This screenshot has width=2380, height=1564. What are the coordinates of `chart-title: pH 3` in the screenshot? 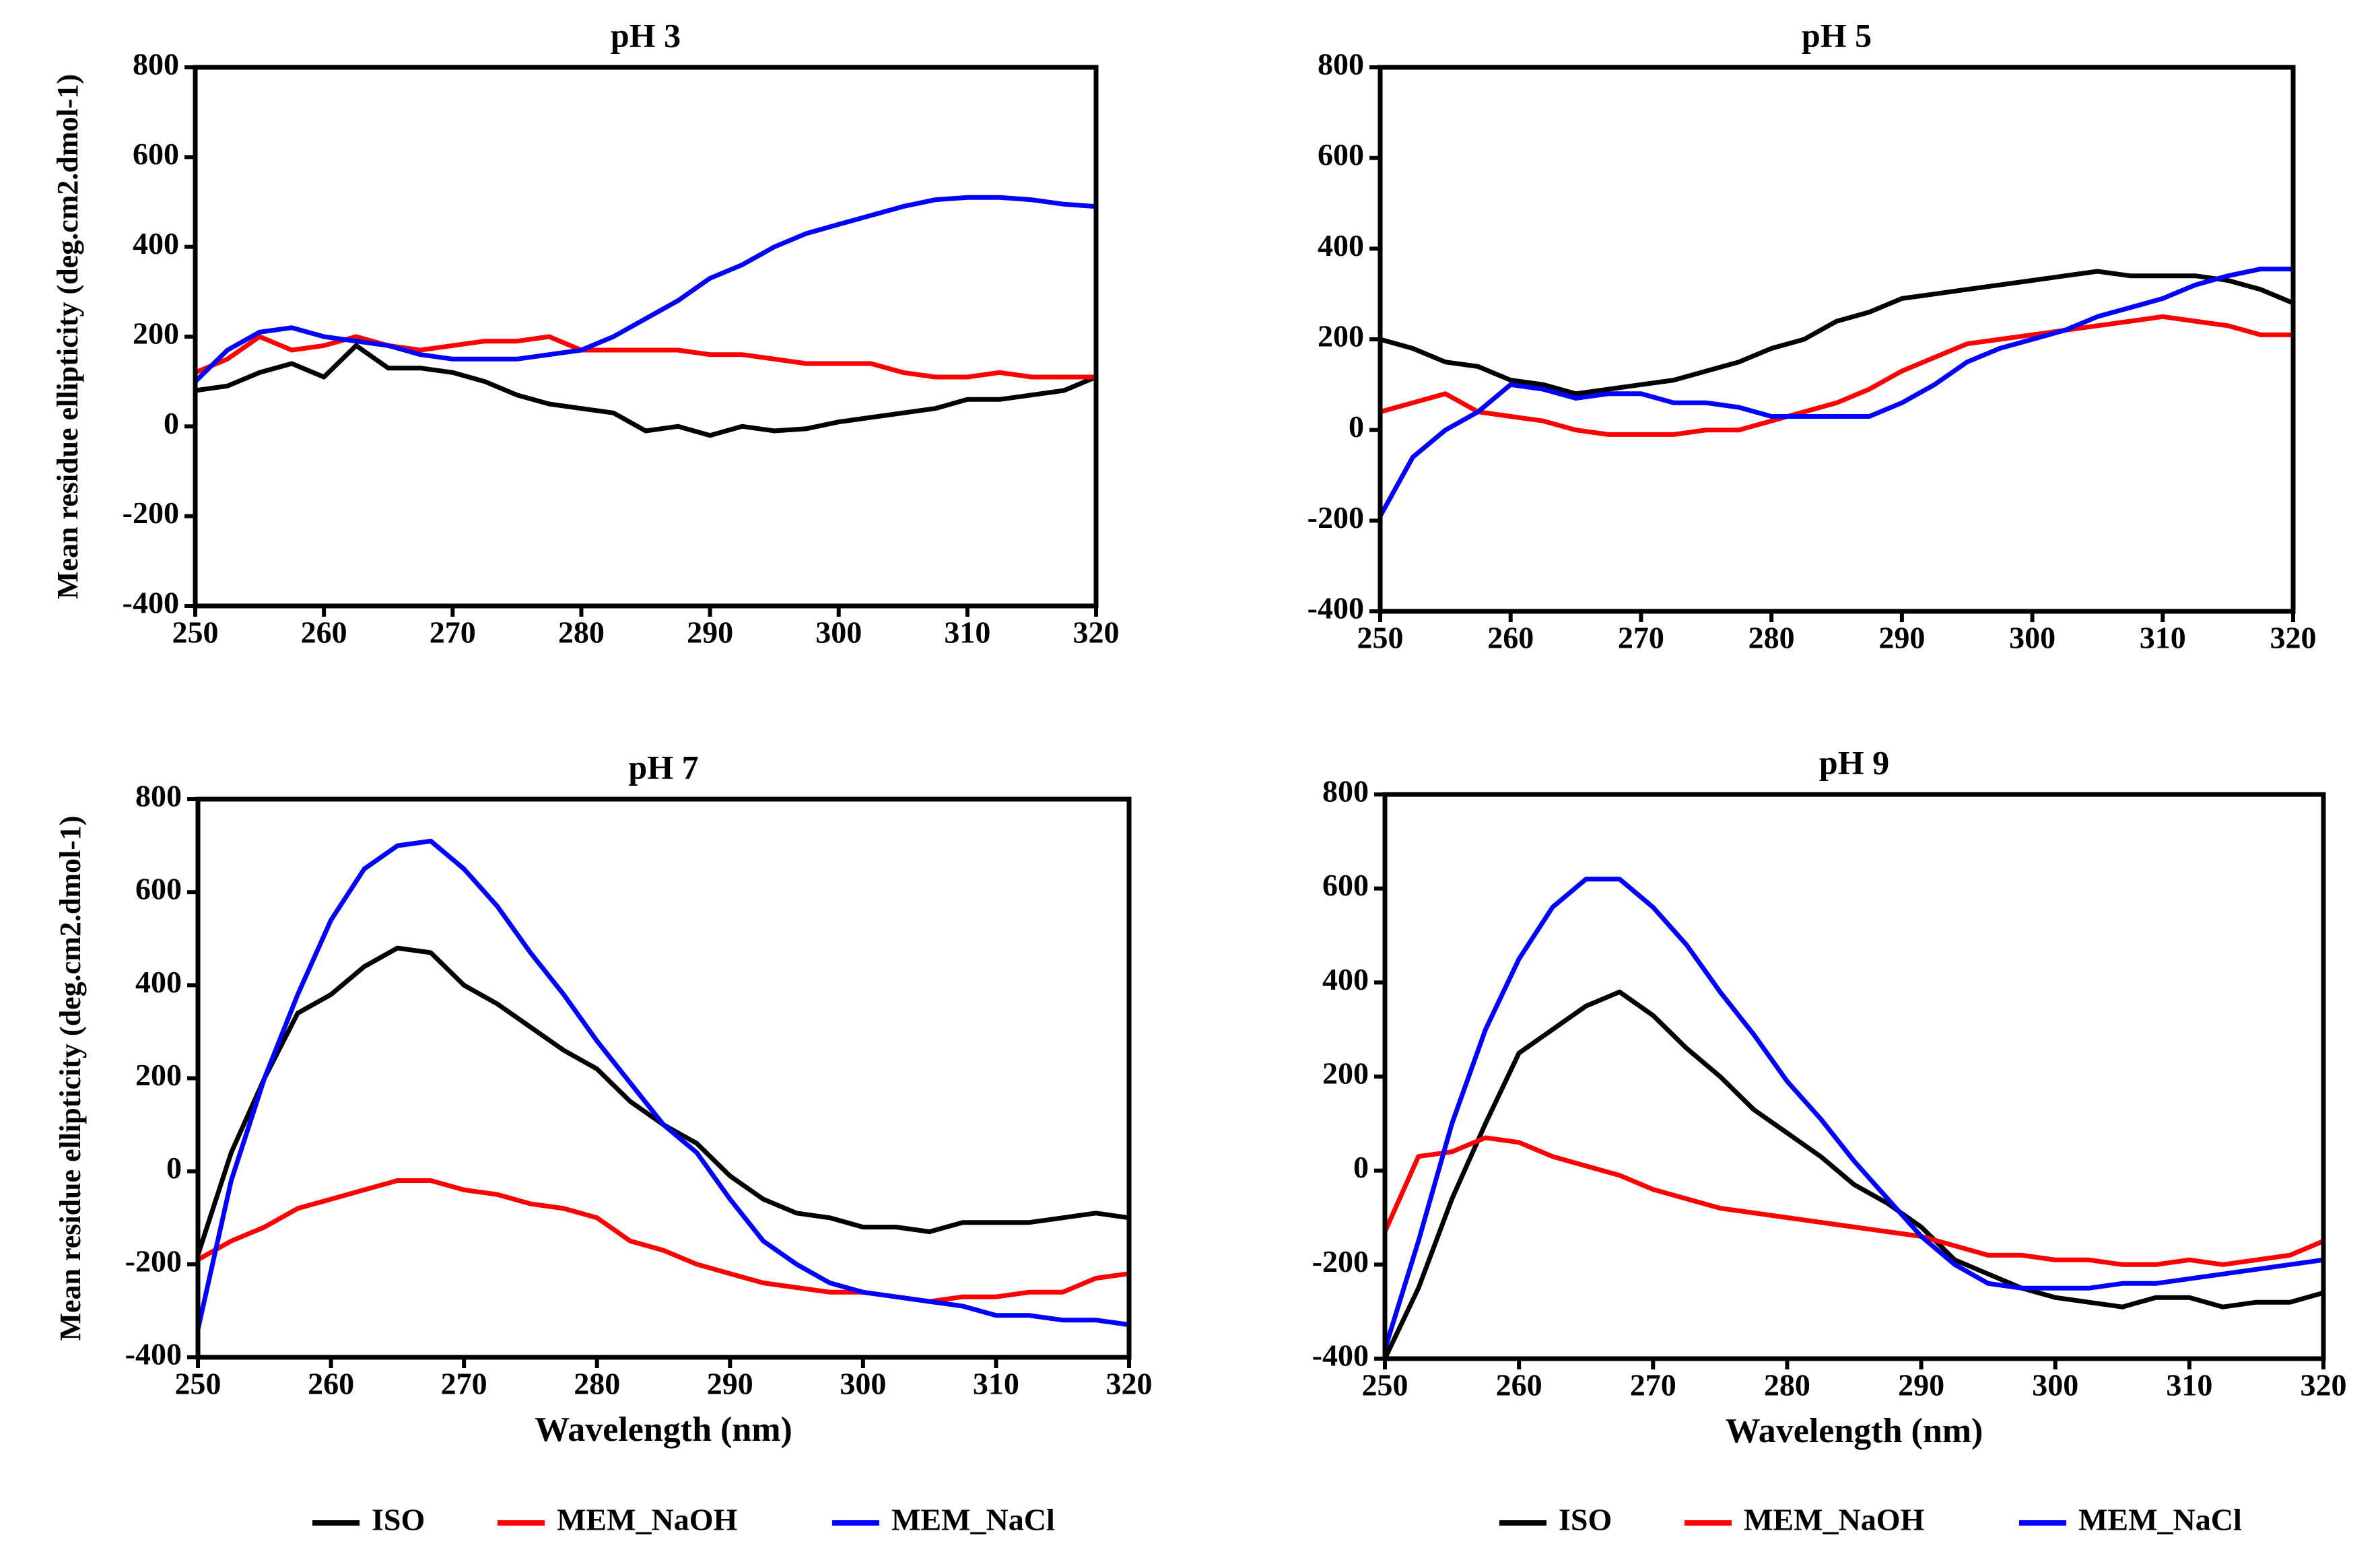 It's located at (646, 35).